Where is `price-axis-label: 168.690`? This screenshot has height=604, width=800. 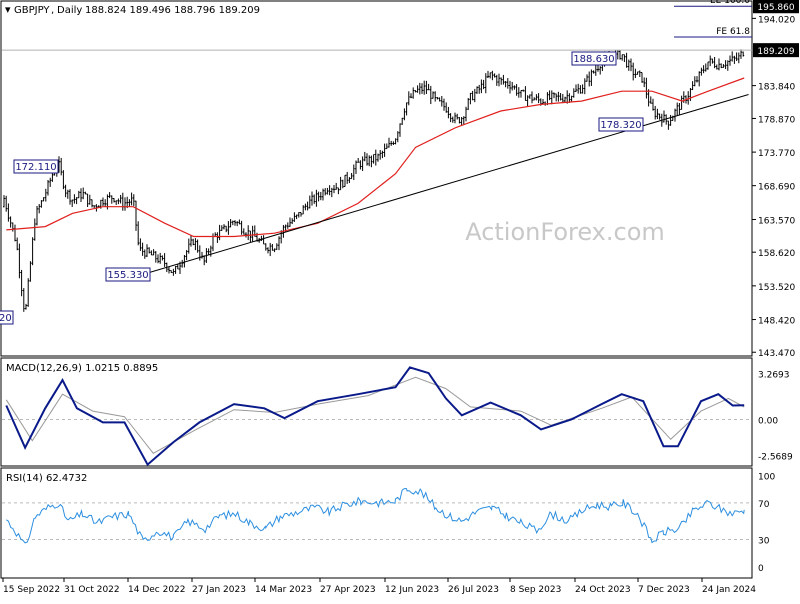 price-axis-label: 168.690 is located at coordinates (776, 188).